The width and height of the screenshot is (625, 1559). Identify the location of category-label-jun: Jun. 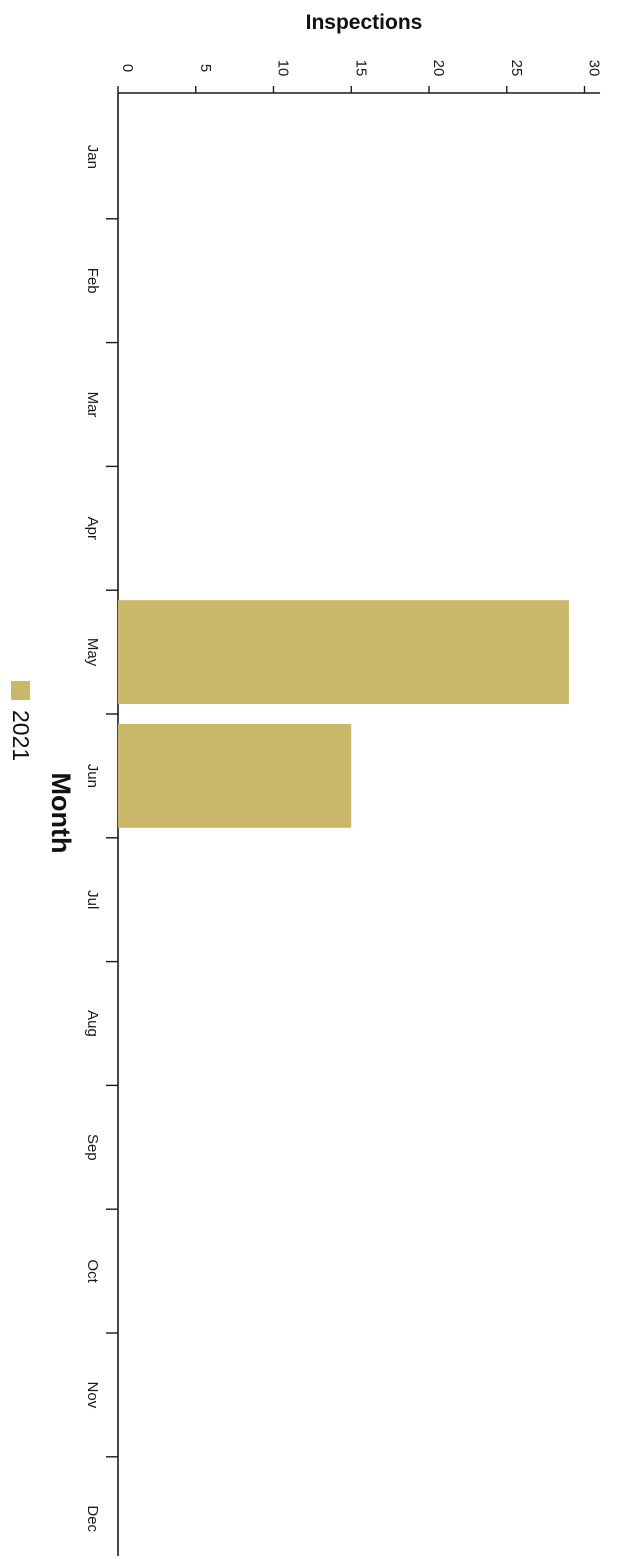
(92, 776).